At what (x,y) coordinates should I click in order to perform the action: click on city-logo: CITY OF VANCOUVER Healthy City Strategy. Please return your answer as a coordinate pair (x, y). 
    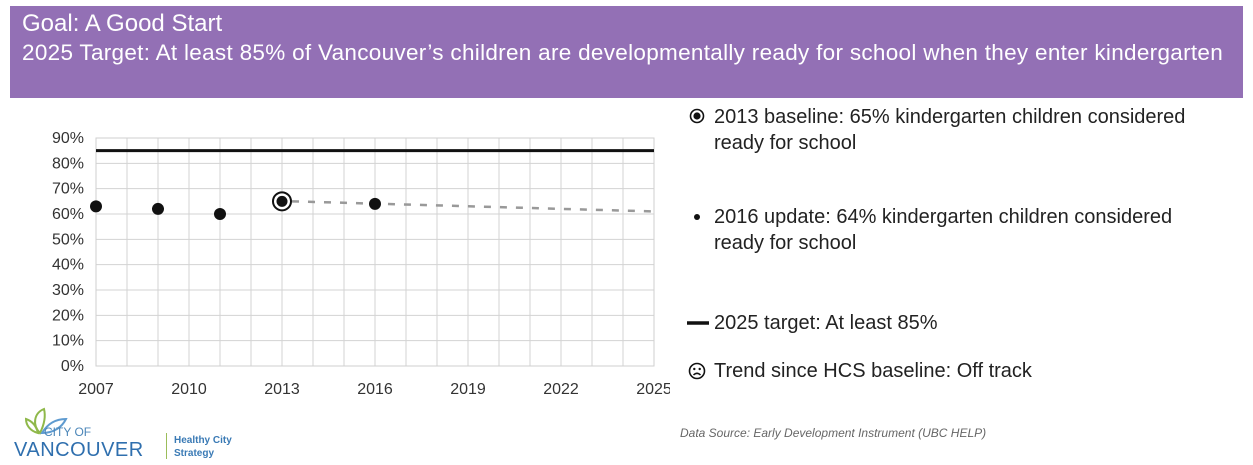
    Looking at the image, I should click on (138, 434).